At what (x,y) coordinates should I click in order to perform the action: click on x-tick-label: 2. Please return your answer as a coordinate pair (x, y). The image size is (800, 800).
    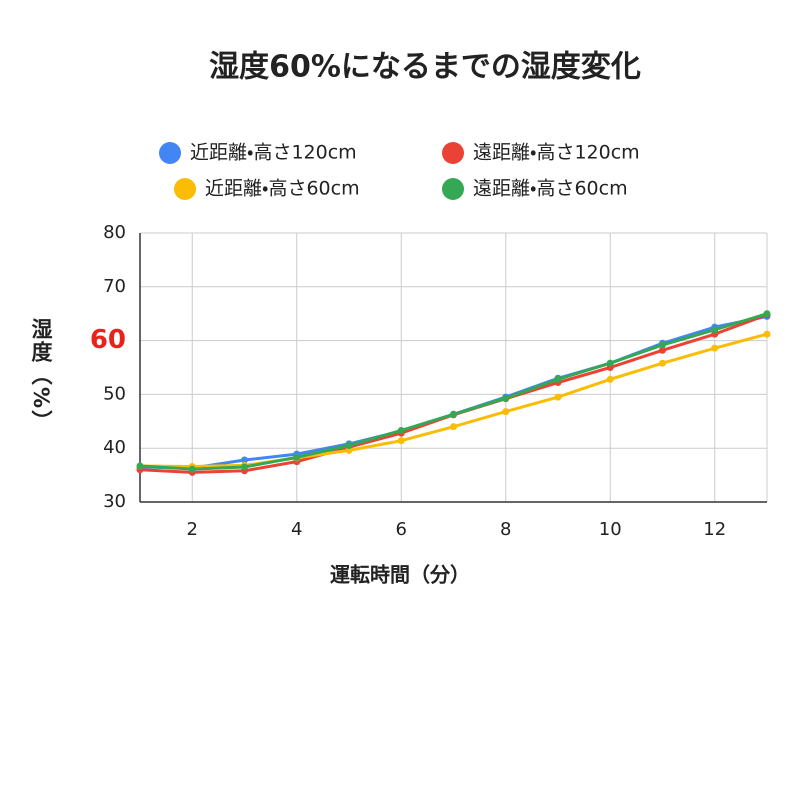
    Looking at the image, I should click on (192, 529).